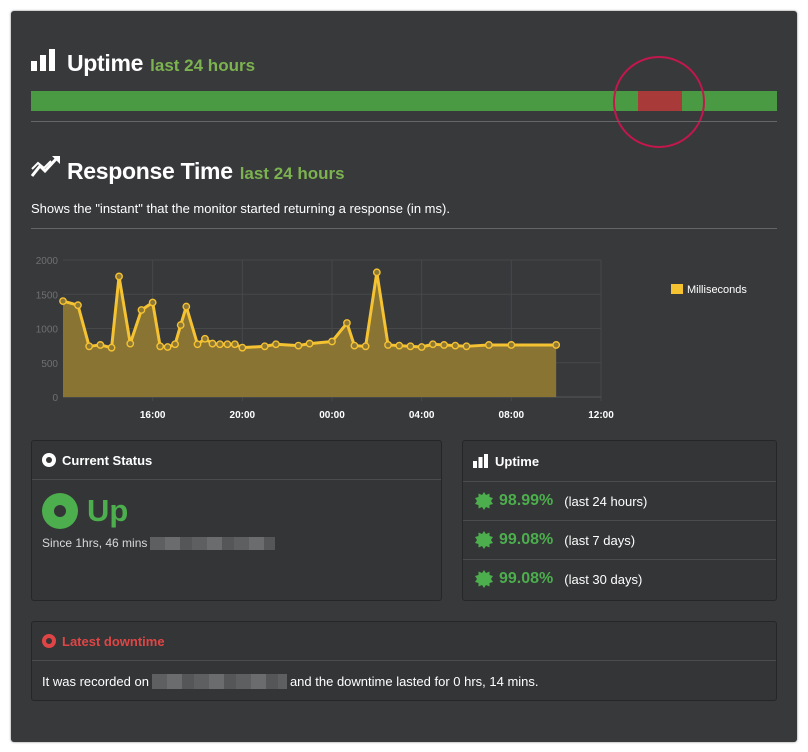  I want to click on y-tick-label: 1000, so click(47, 330).